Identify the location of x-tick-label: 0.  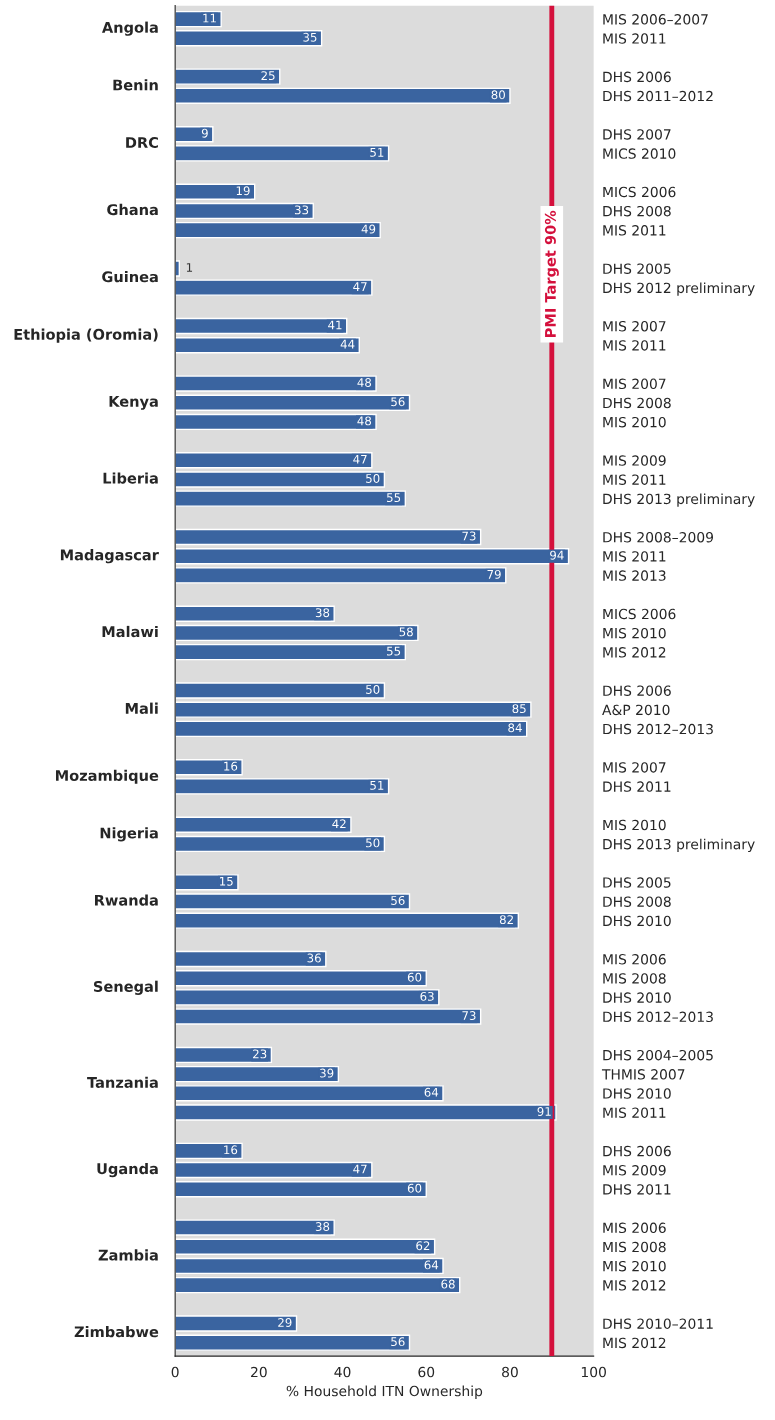
(175, 1372).